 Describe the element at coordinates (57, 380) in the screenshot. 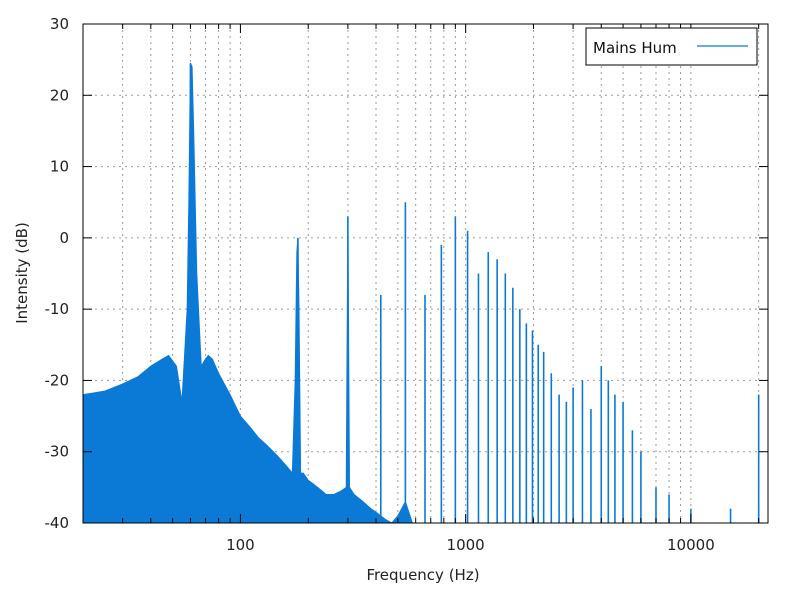

I see `y-tick-label: -20` at that location.